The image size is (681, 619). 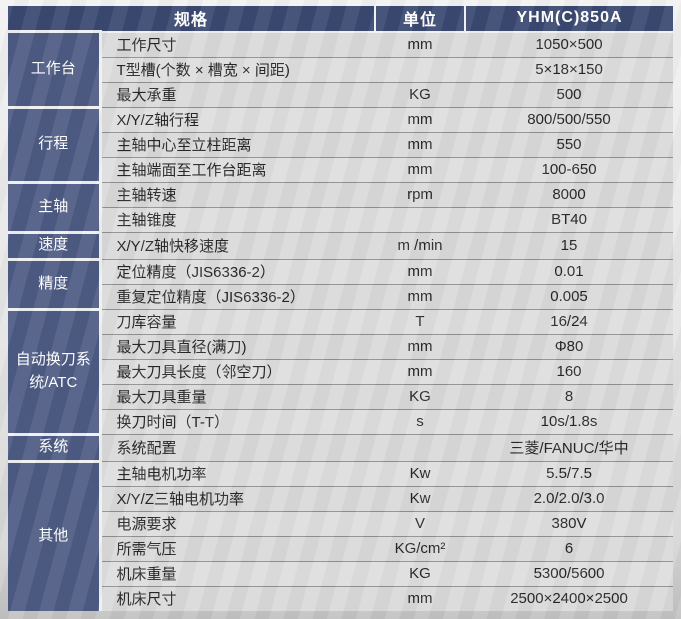 What do you see at coordinates (420, 523) in the screenshot?
I see `spec-unit-cell: V` at bounding box center [420, 523].